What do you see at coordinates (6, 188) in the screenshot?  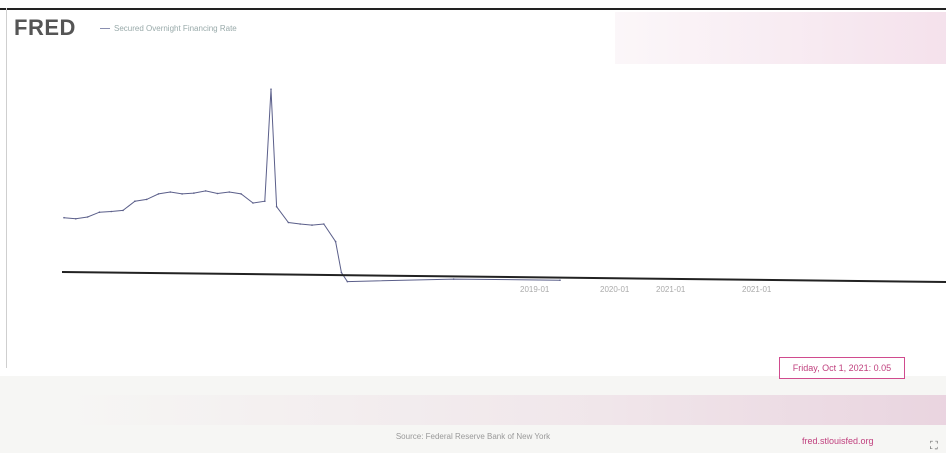 I see `left-rule` at bounding box center [6, 188].